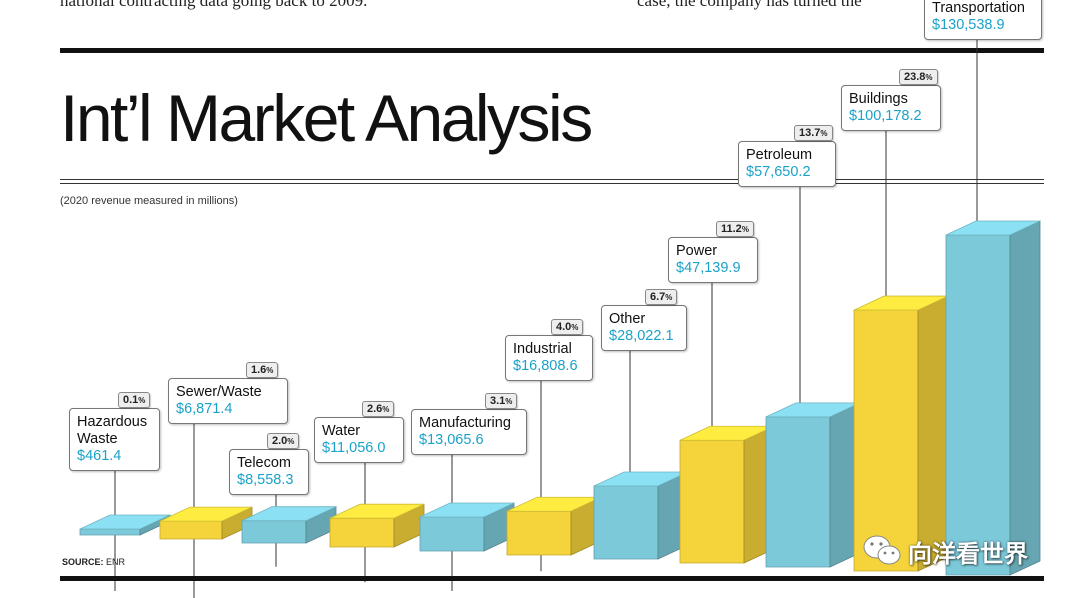 The width and height of the screenshot is (1080, 598). Describe the element at coordinates (749, 5) in the screenshot. I see `article-text-right: case, the company has turned the` at that location.